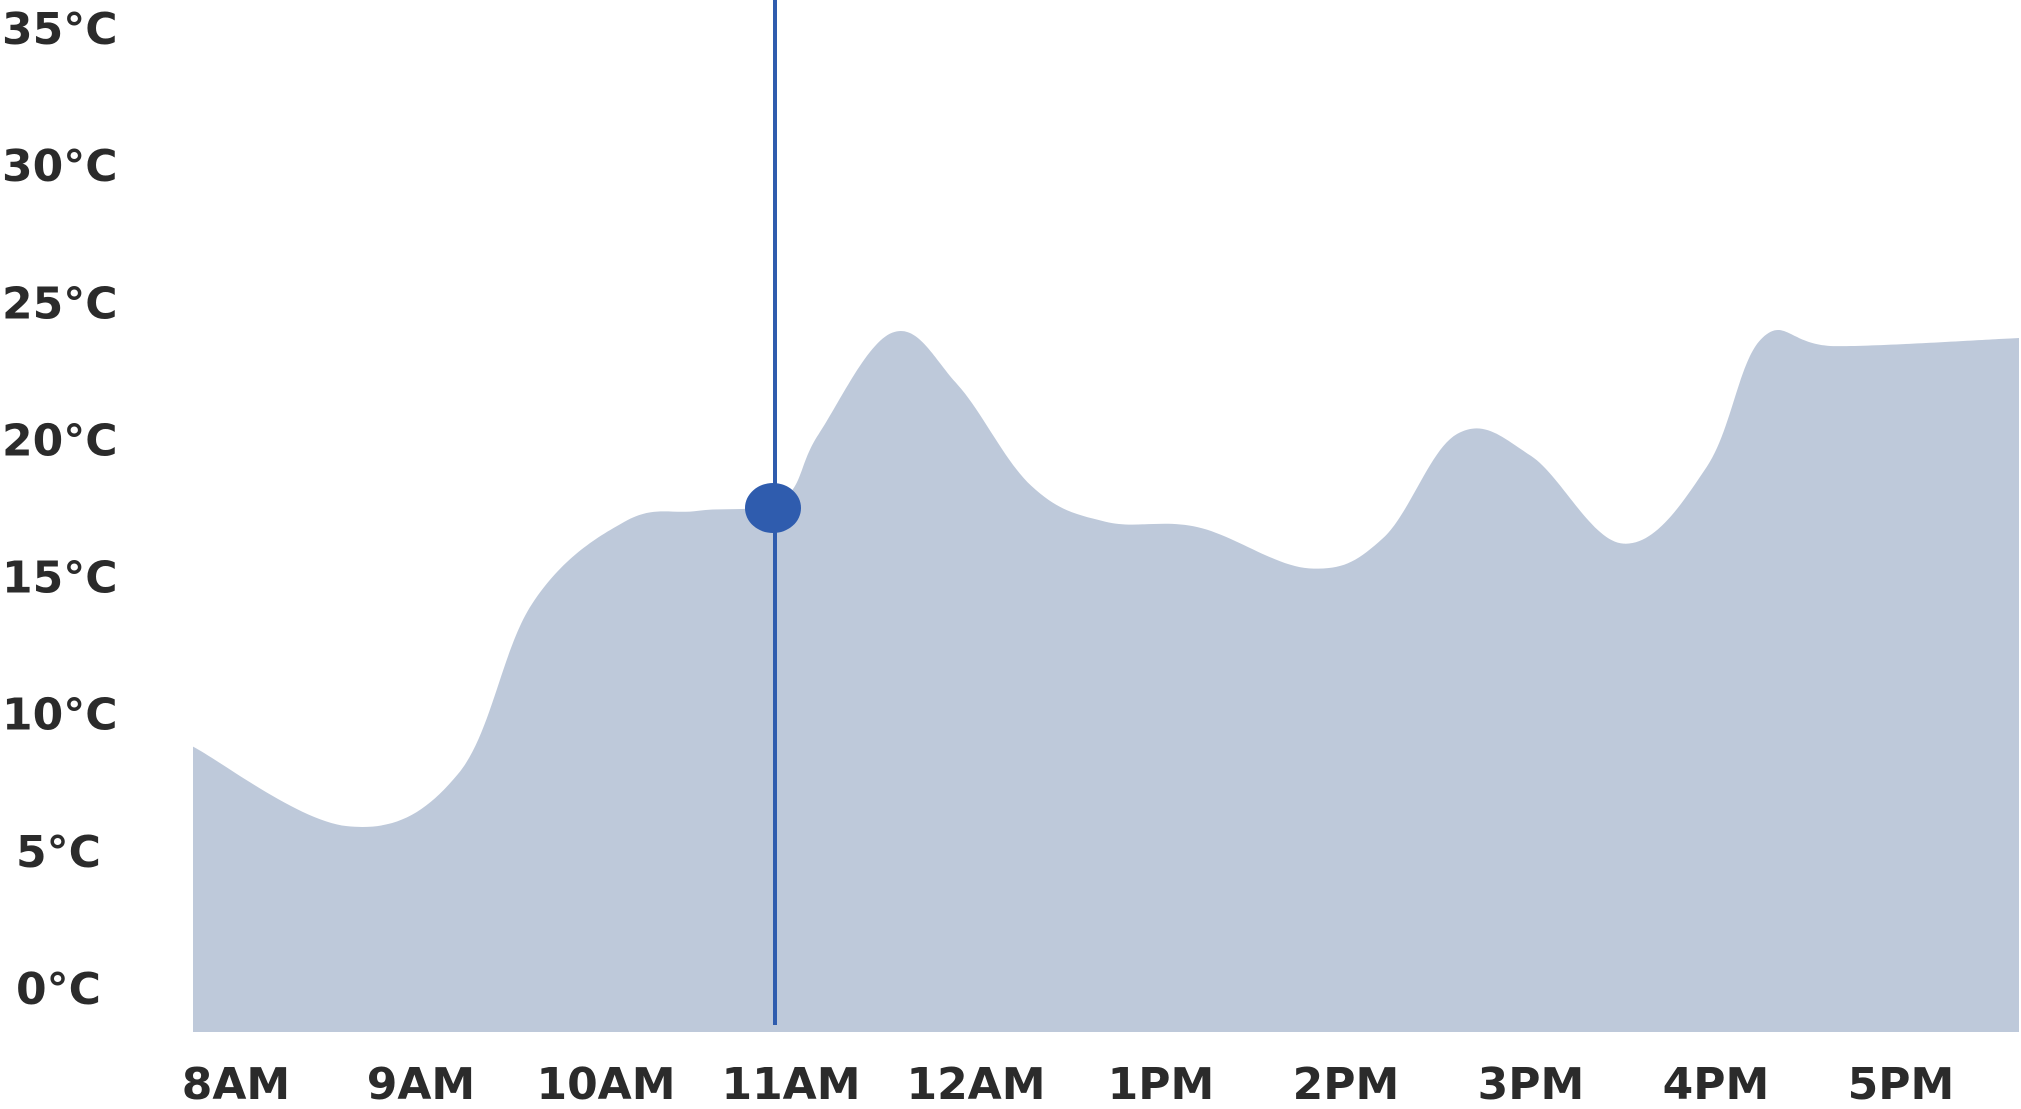 The height and width of the screenshot is (1109, 2021). Describe the element at coordinates (60, 29) in the screenshot. I see `y-tick-label: 35°C` at that location.